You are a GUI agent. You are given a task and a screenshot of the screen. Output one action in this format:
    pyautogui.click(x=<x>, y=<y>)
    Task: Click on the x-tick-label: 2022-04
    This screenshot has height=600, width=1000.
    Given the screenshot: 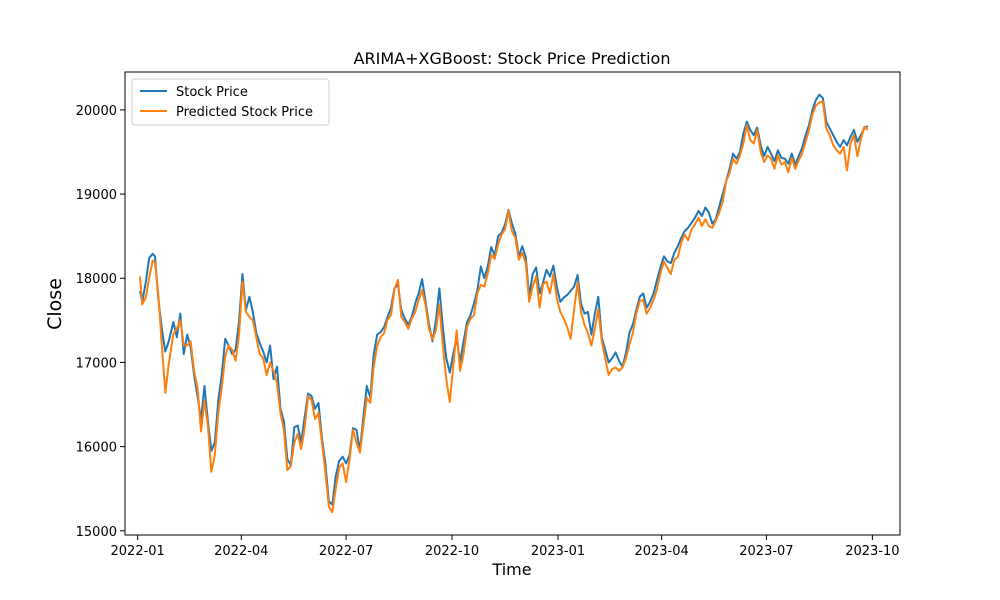 What is the action you would take?
    pyautogui.click(x=241, y=551)
    